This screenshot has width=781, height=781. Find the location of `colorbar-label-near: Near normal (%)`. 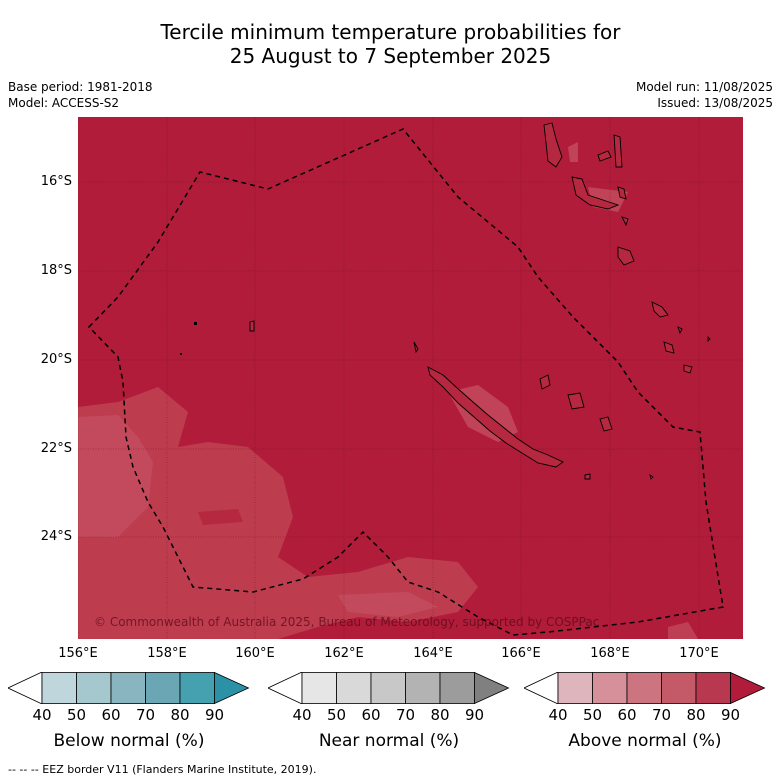

colorbar-label-near: Near normal (%) is located at coordinates (389, 741).